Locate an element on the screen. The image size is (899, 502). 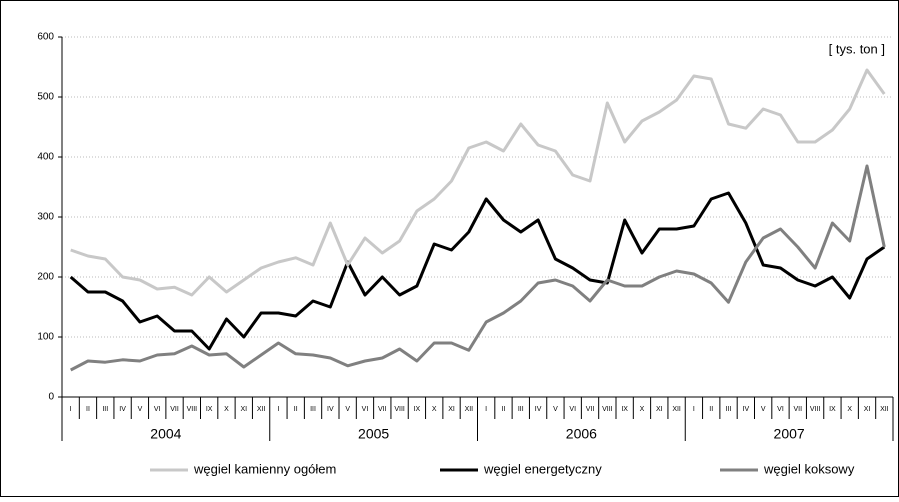
year-label: 2005 is located at coordinates (373, 434).